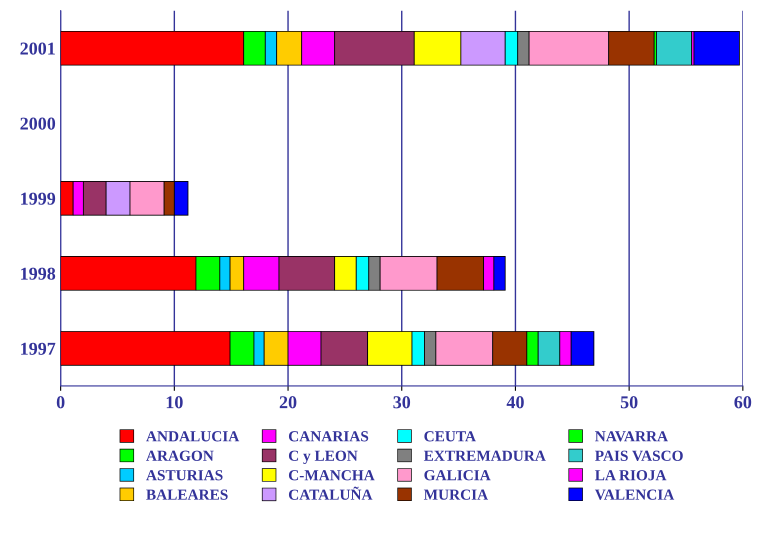 The image size is (758, 536). I want to click on x-tick-label: 20, so click(288, 402).